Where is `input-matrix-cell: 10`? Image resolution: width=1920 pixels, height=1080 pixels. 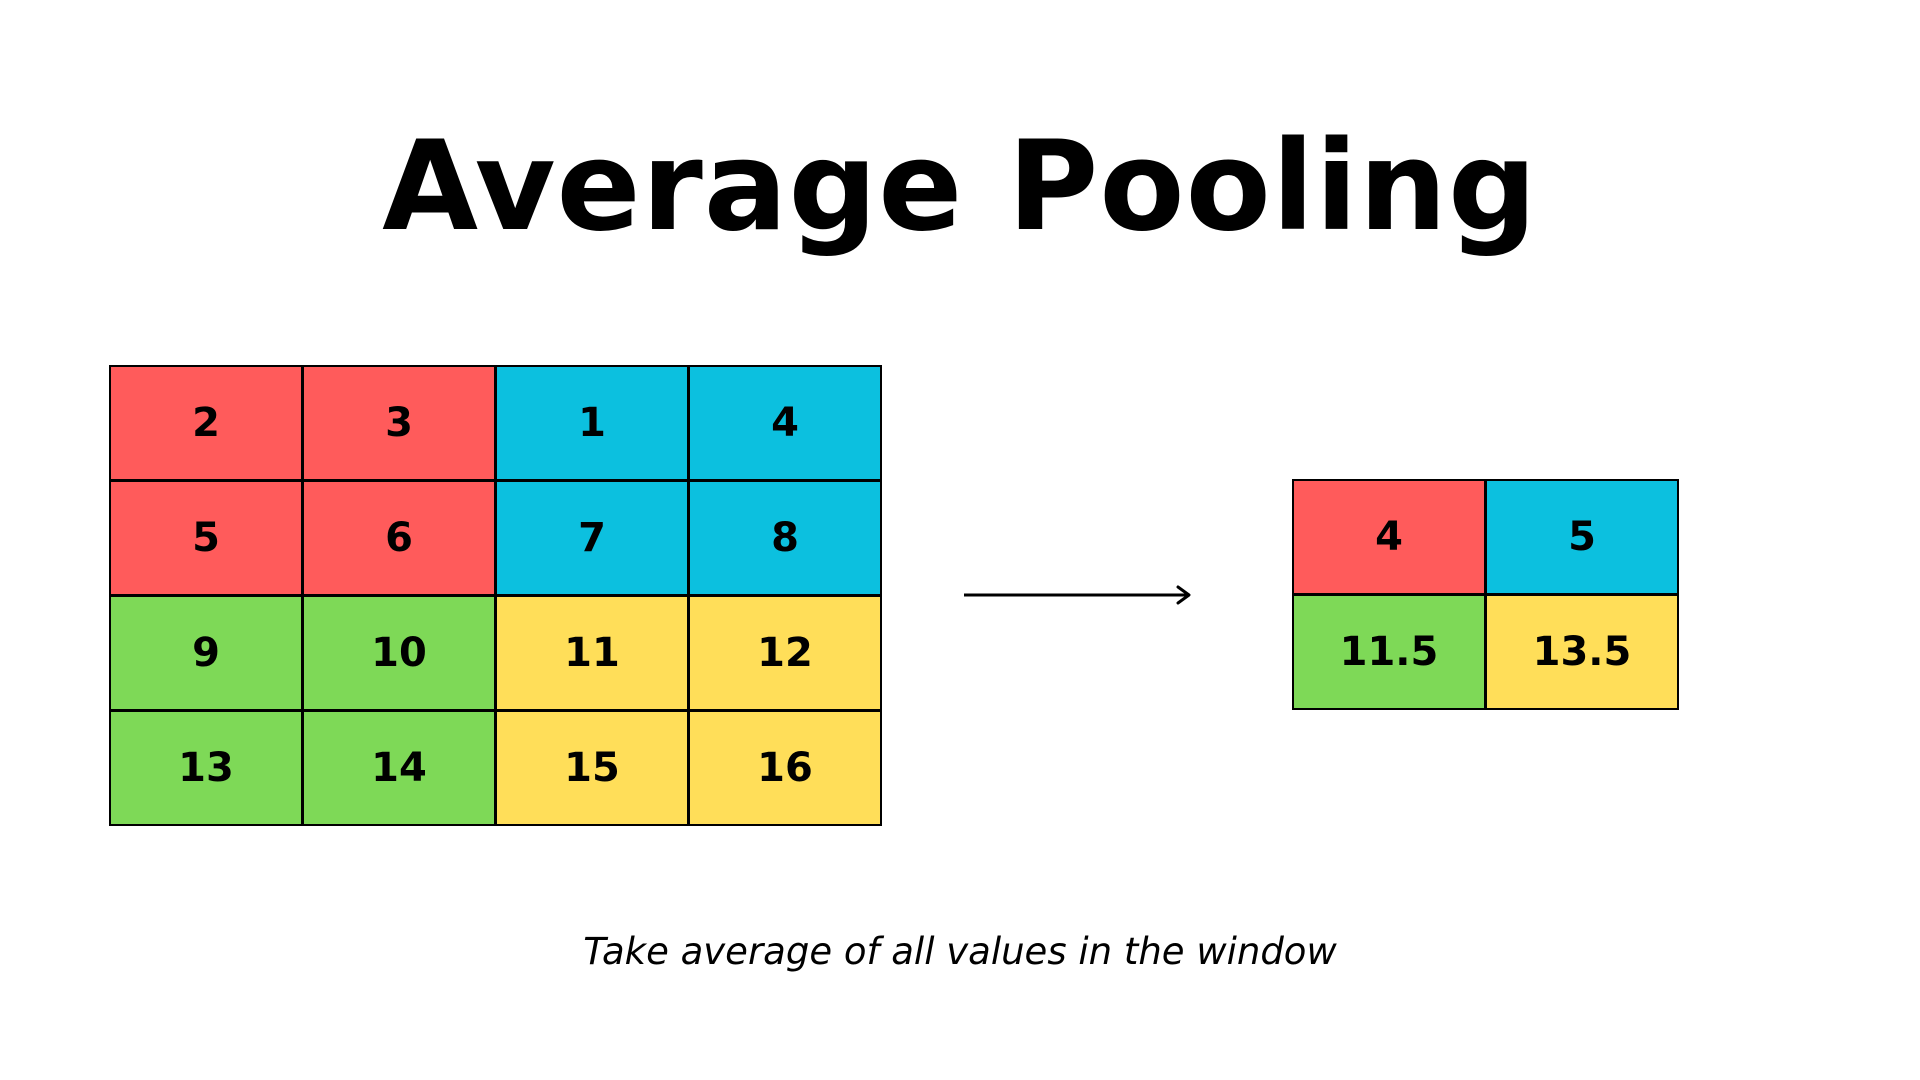
input-matrix-cell: 10 is located at coordinates (399, 653).